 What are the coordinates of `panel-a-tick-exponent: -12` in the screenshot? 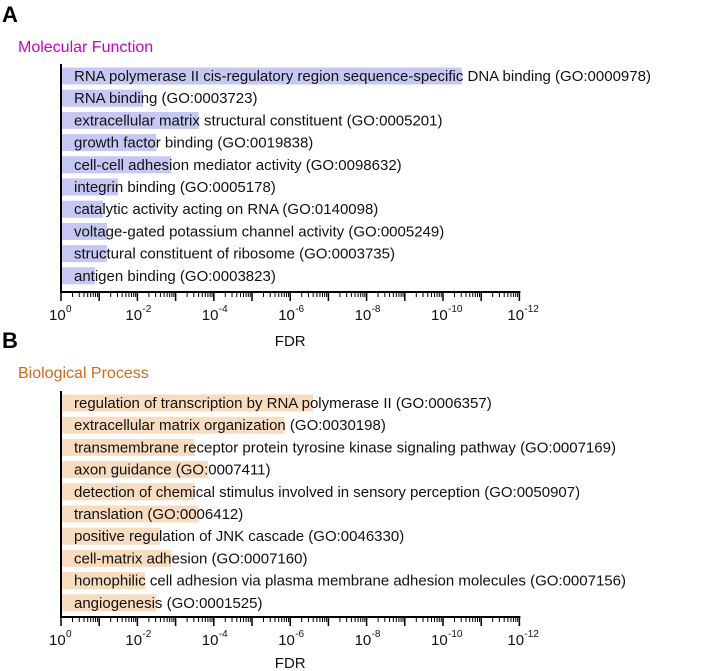 It's located at (531, 309).